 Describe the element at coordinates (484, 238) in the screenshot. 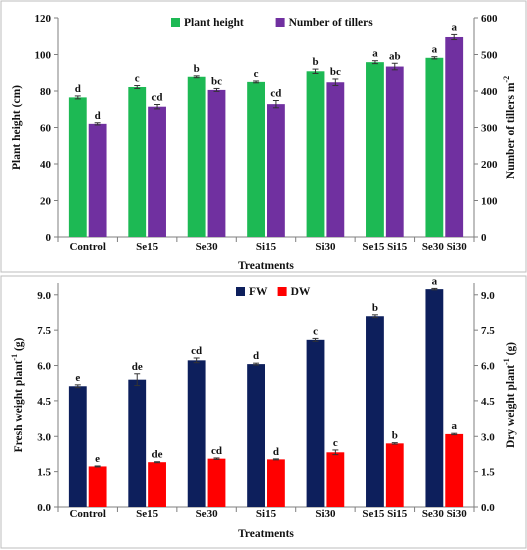

I see `right-y-tick-label: 0` at that location.